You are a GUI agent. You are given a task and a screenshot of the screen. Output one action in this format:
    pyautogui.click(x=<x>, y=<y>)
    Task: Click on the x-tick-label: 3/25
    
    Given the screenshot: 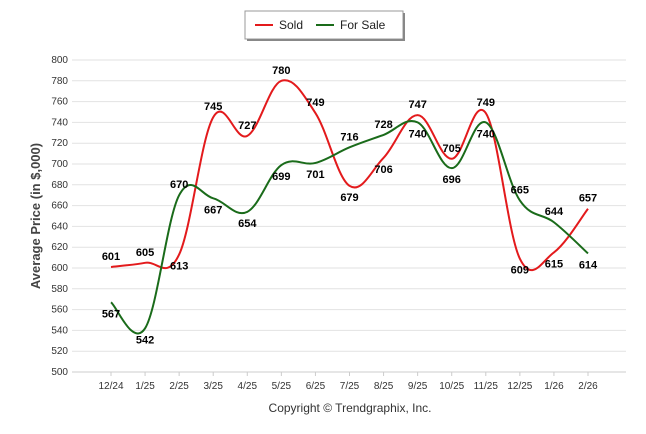 What is the action you would take?
    pyautogui.click(x=213, y=386)
    